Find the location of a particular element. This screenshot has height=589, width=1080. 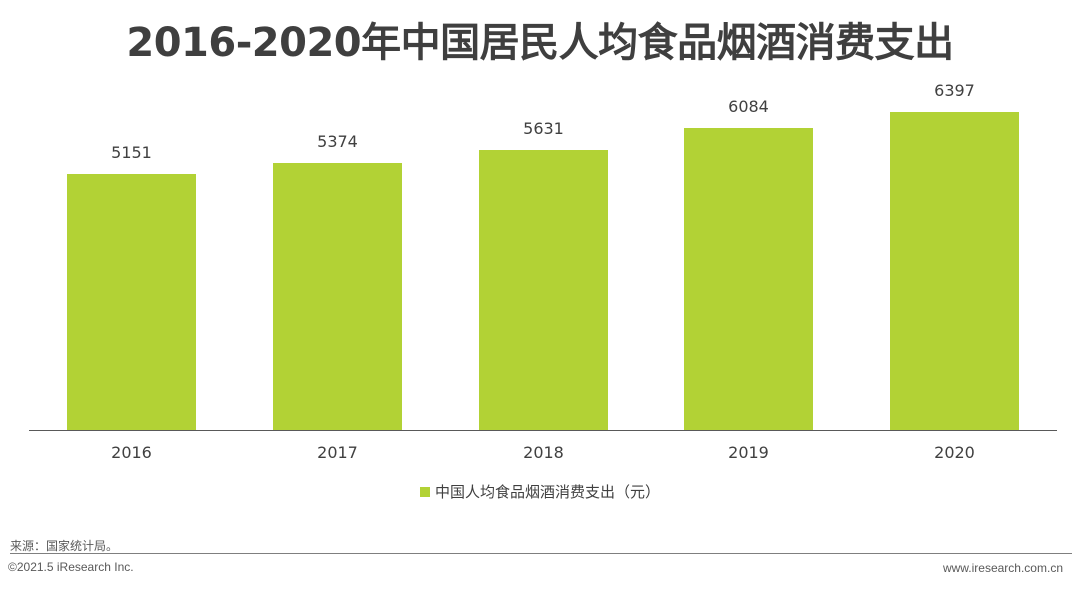

legend-label: 中国人均食品烟酒消费支出（元） is located at coordinates (547, 492).